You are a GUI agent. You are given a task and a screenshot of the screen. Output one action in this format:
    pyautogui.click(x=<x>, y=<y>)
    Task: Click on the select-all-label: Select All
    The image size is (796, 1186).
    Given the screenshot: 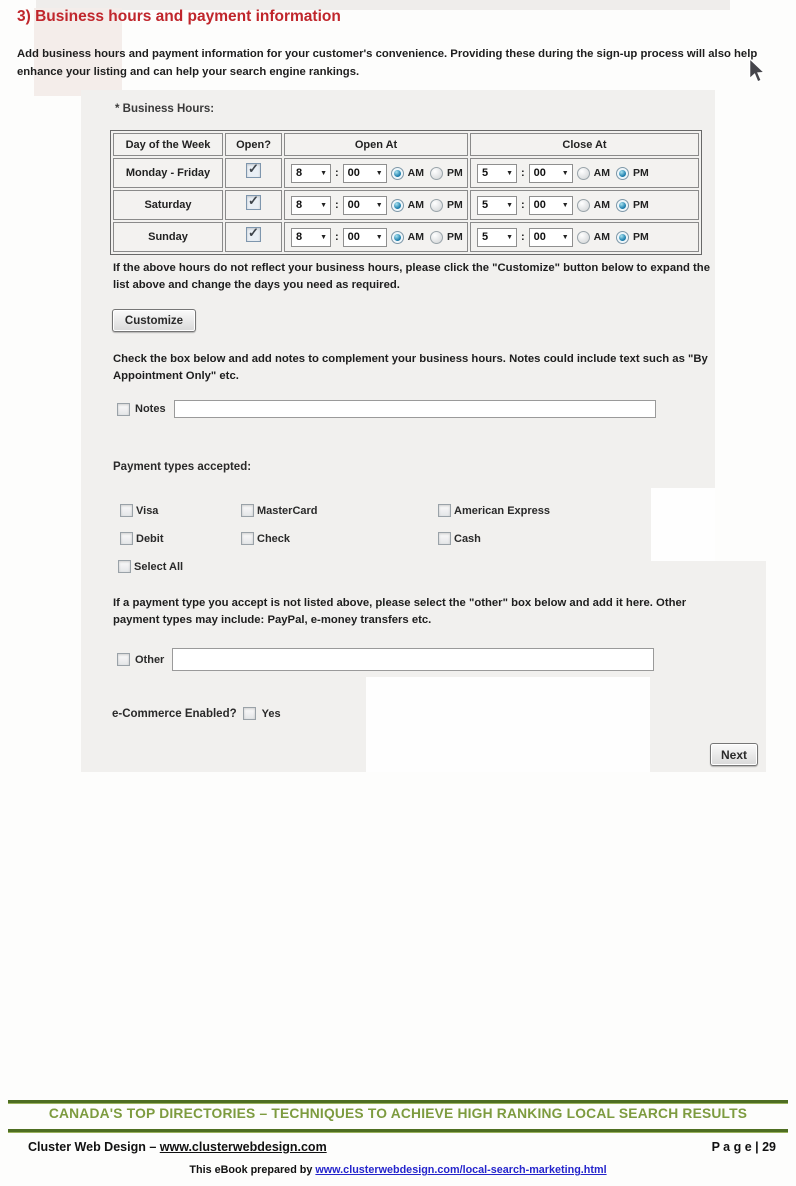 What is the action you would take?
    pyautogui.click(x=159, y=566)
    